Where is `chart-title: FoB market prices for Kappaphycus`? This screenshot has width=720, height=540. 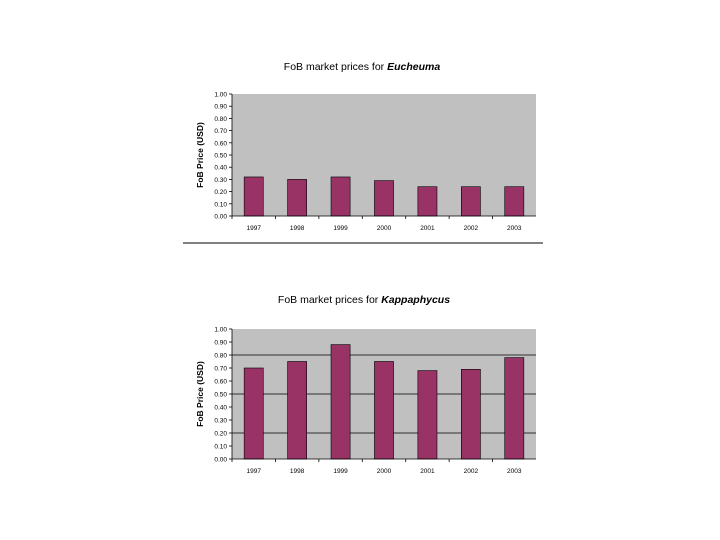 chart-title: FoB market prices for Kappaphycus is located at coordinates (364, 300).